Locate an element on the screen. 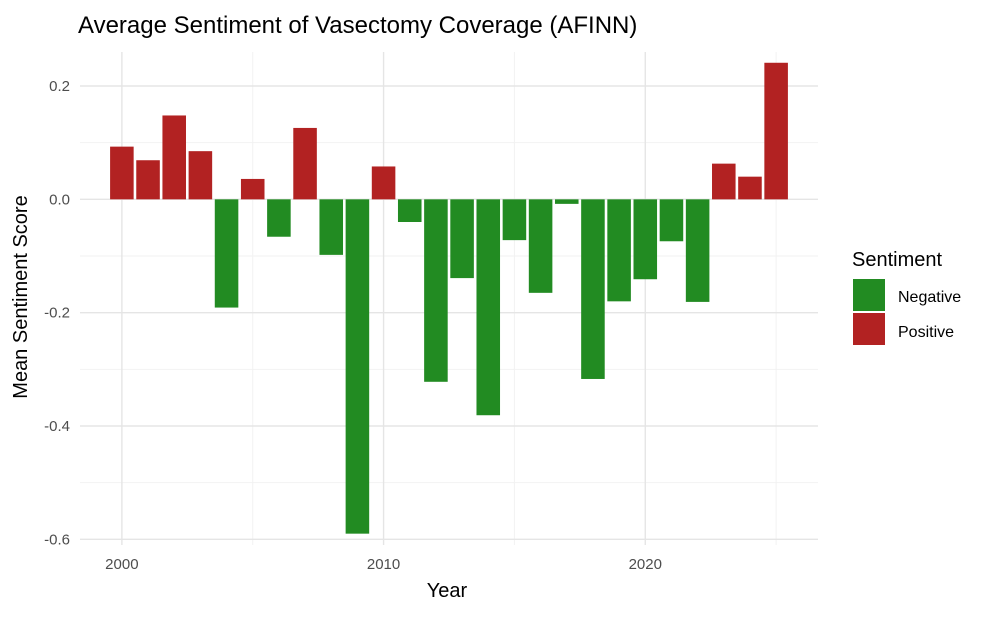 Image resolution: width=991 pixels, height=617 pixels. bar-2018 is located at coordinates (593, 289).